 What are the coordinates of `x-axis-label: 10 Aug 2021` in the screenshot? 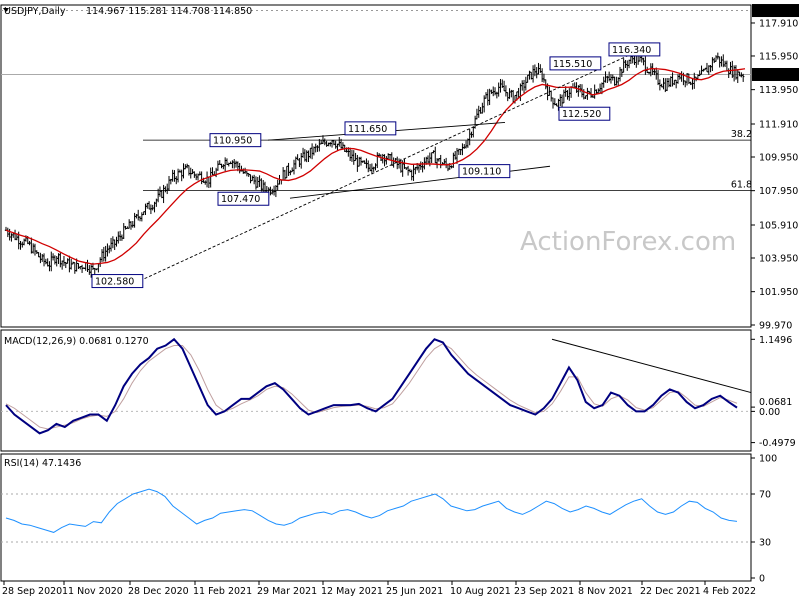 It's located at (480, 591).